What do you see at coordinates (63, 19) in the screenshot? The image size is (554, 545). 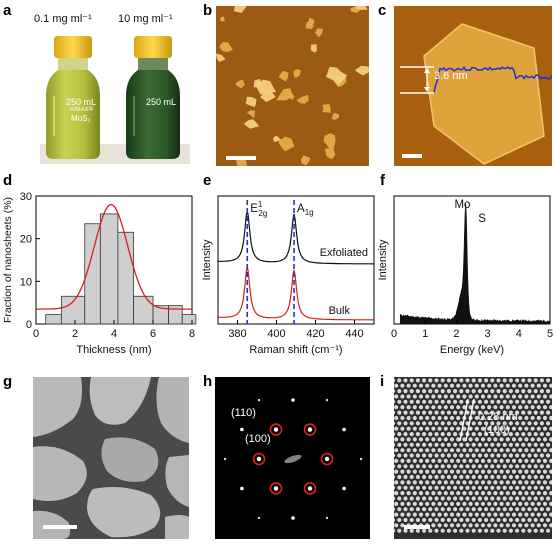 I see `bottle-left-concentration: 0.1 mg ml⁻¹` at bounding box center [63, 19].